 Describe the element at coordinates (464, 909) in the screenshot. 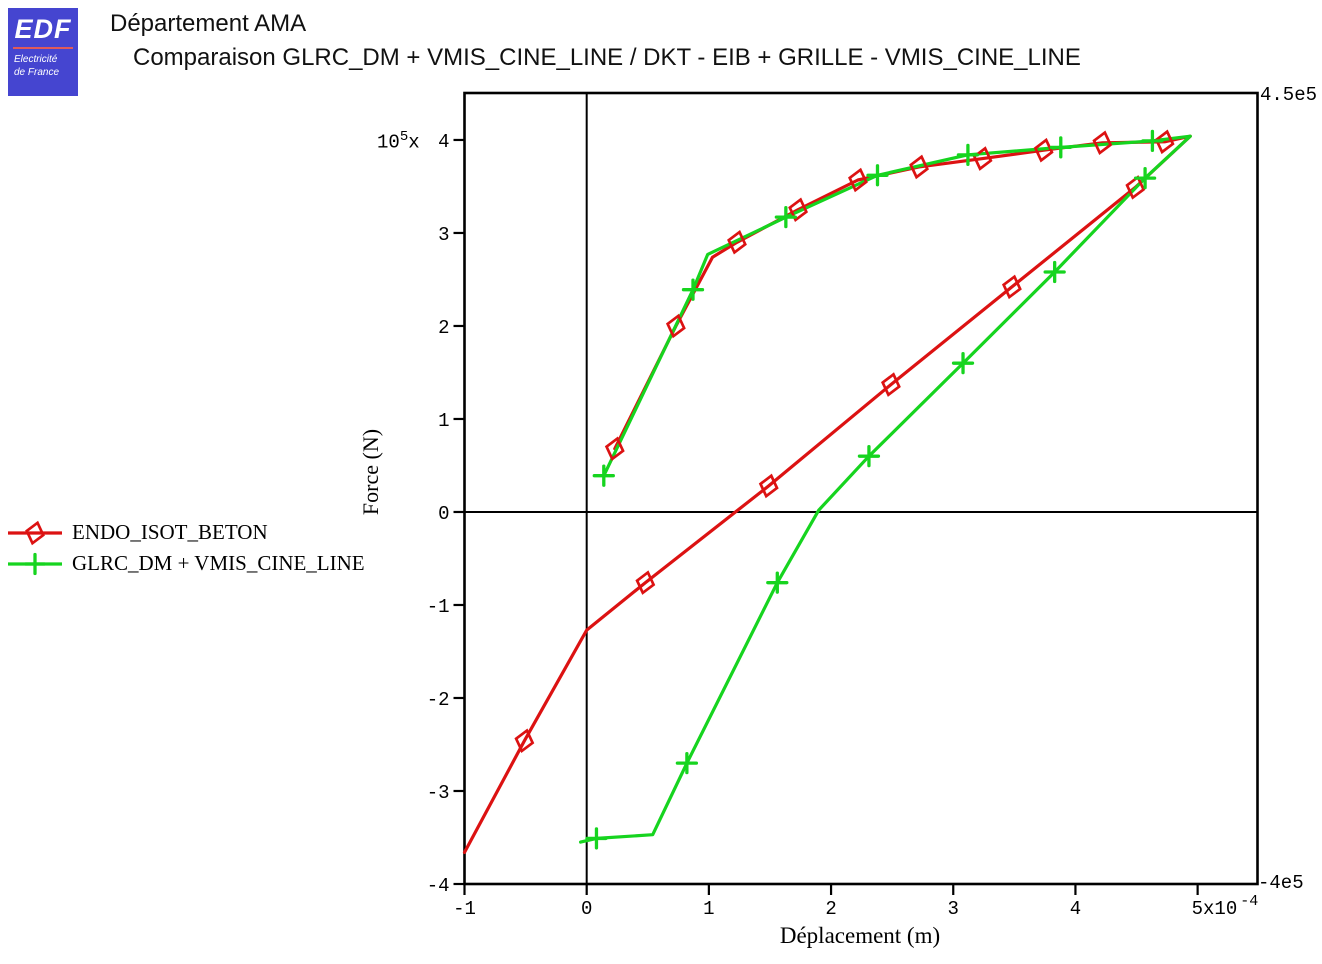

I see `x-tick-label: -1` at that location.